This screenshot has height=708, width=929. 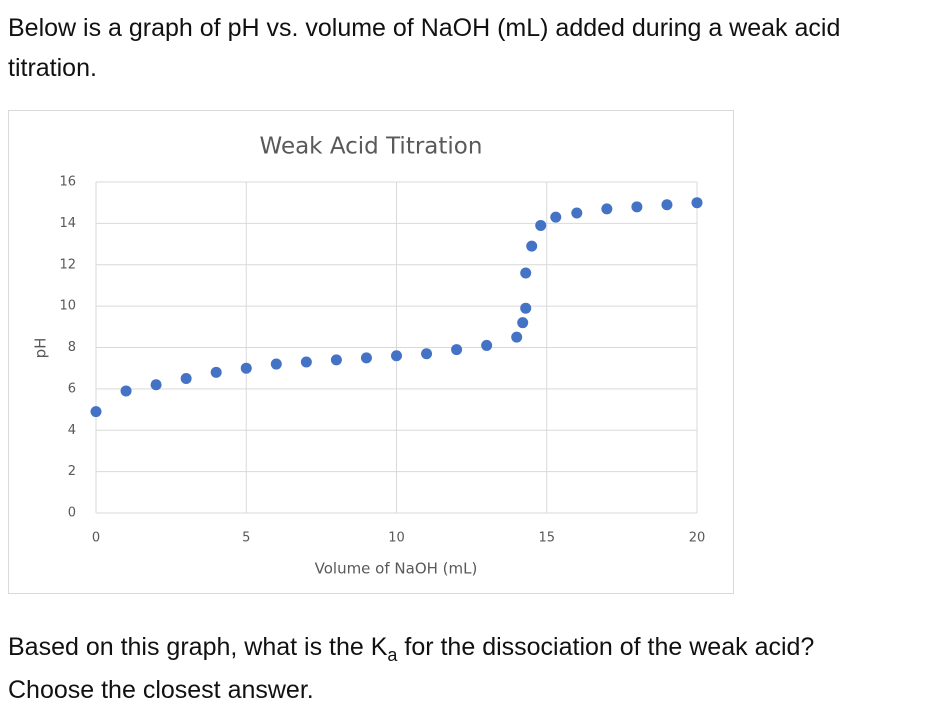 I want to click on y-tick-label: 12, so click(x=67, y=264).